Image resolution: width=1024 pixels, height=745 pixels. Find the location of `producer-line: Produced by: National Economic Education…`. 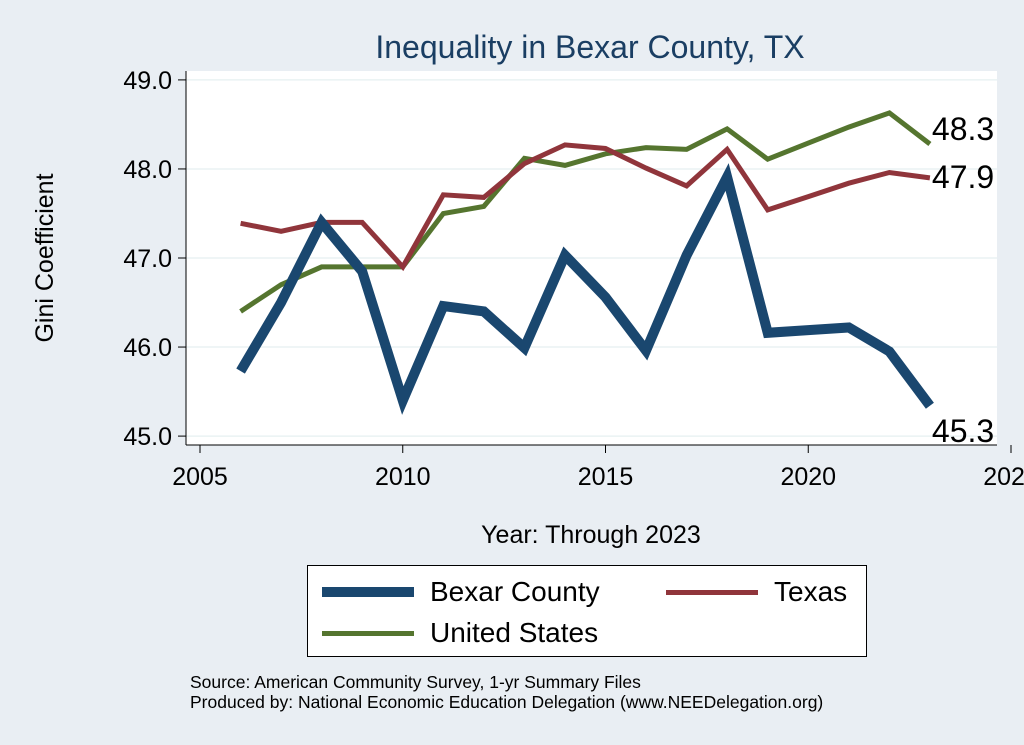

producer-line: Produced by: National Economic Education… is located at coordinates (507, 702).